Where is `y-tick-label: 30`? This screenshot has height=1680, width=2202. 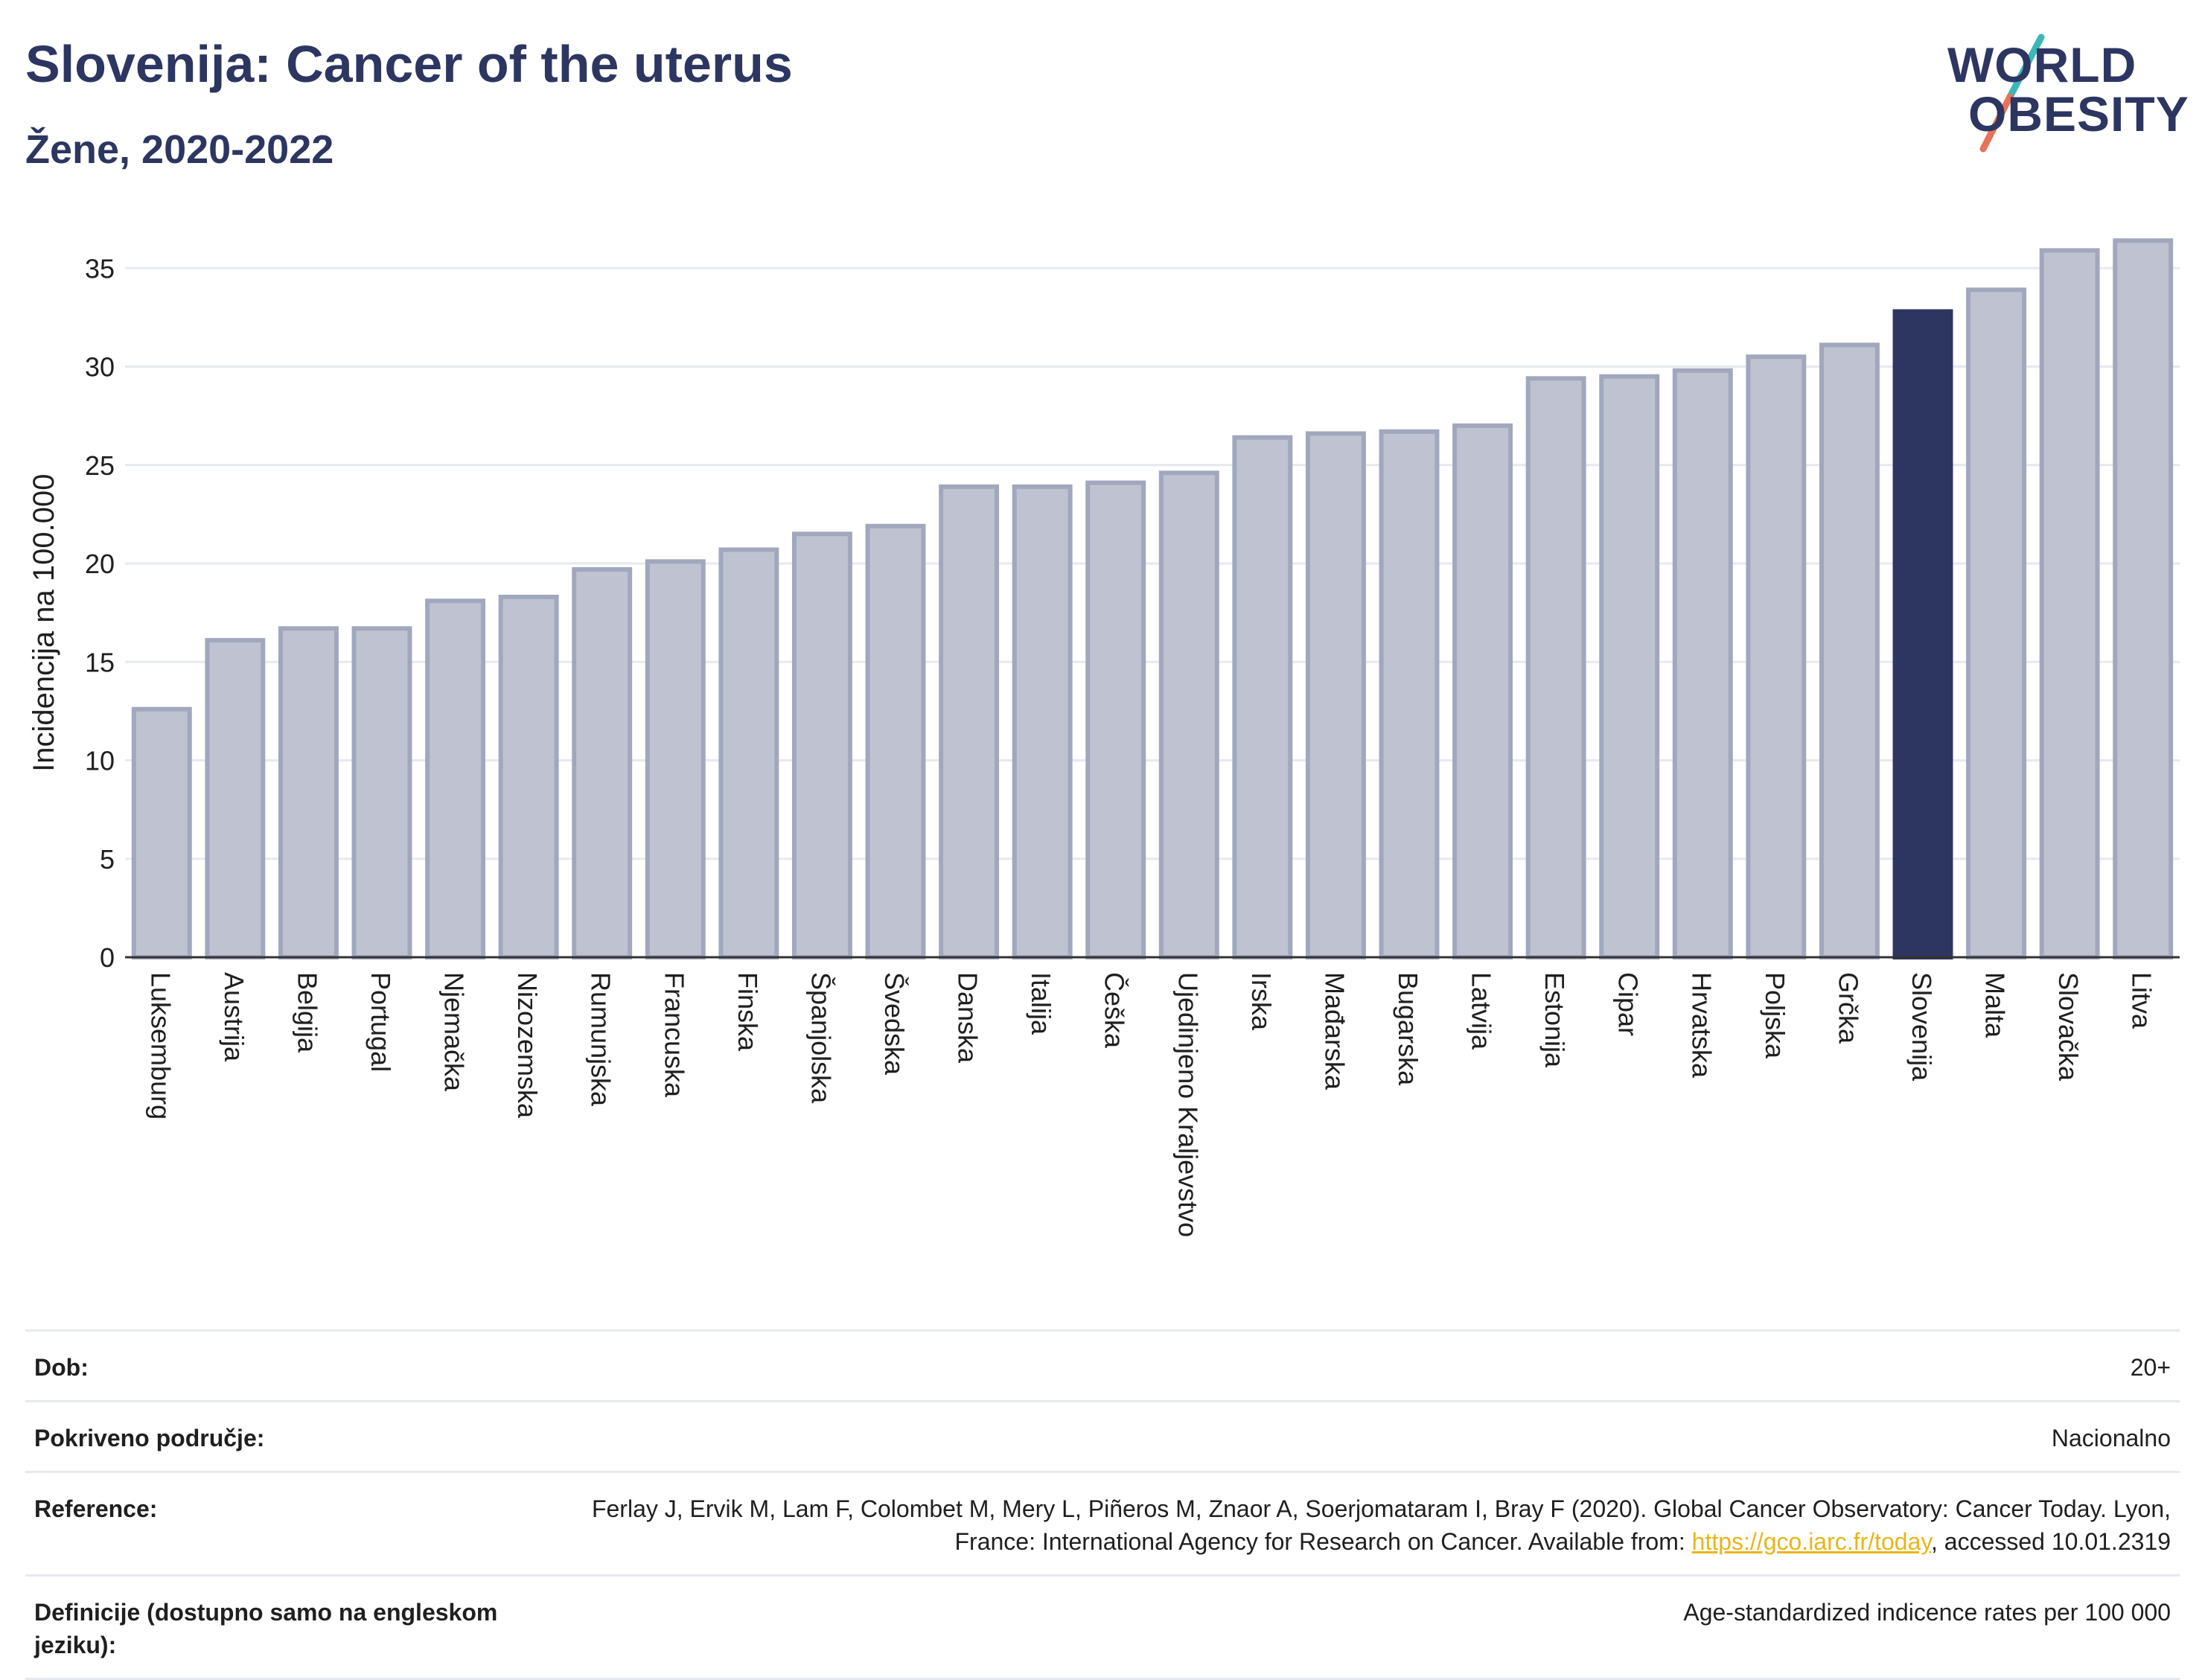 y-tick-label: 30 is located at coordinates (100, 367).